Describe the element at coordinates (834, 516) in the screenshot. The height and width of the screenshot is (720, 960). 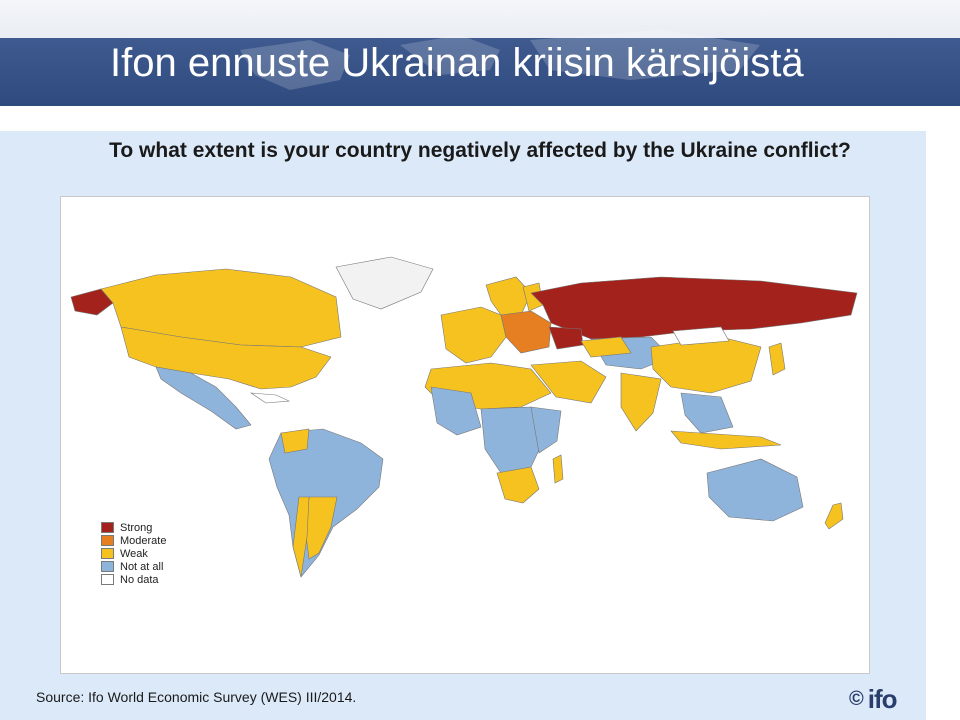
I see `region-new-zealand` at that location.